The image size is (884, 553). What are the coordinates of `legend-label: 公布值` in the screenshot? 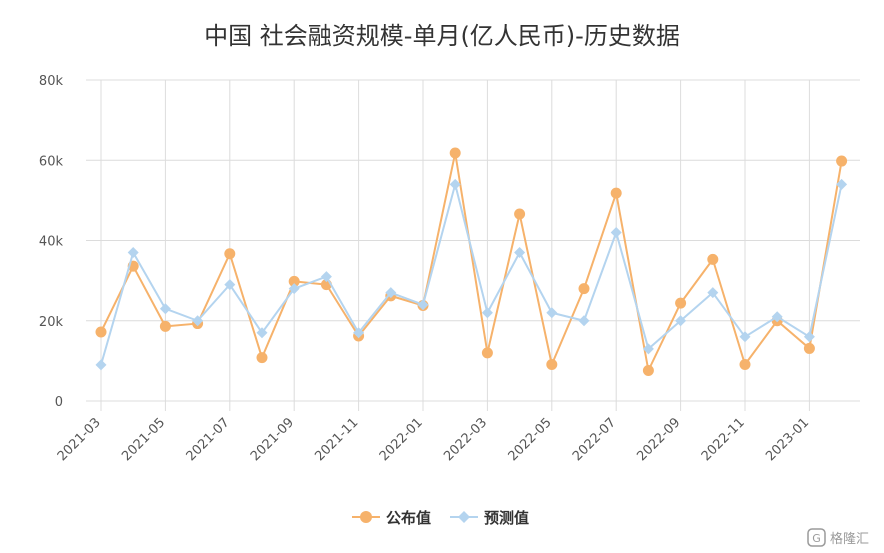 It's located at (408, 518).